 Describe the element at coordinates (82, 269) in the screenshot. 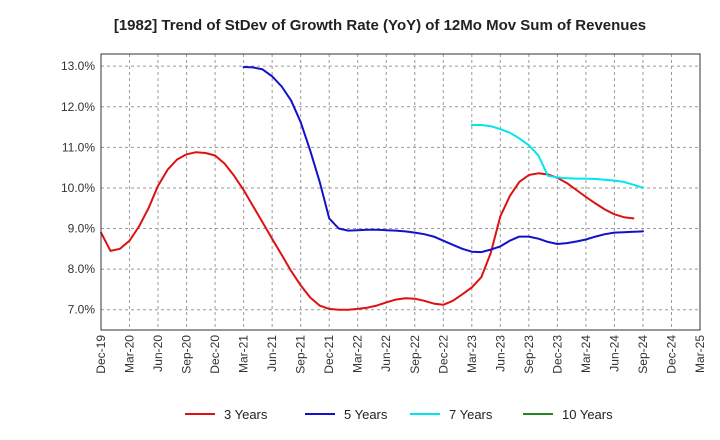

I see `y-tick-label: 8.0%` at that location.